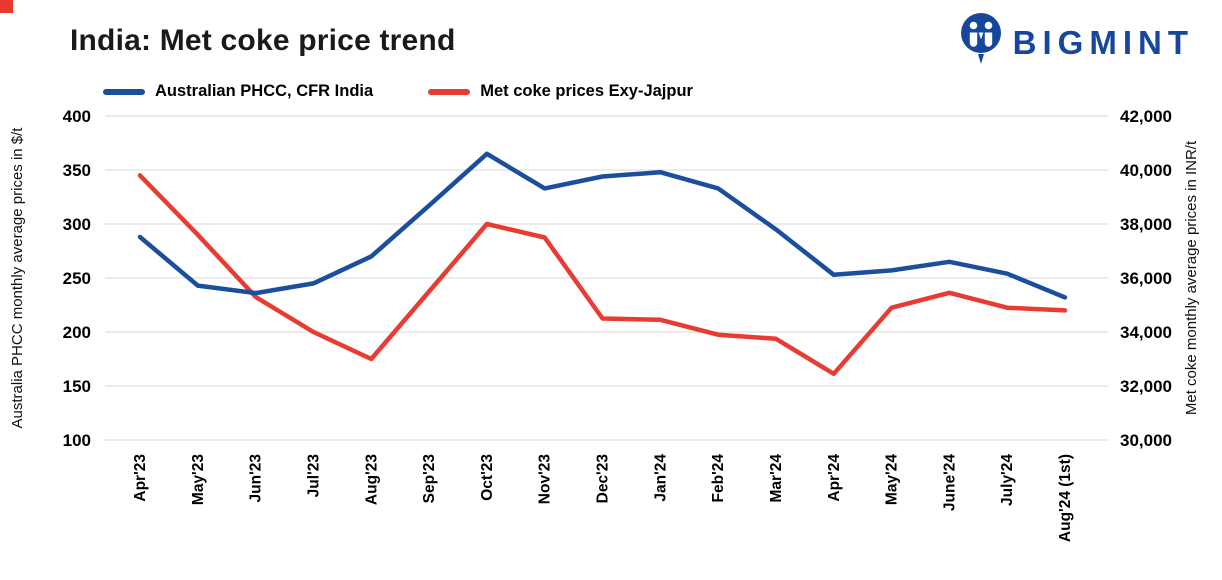 This screenshot has height=580, width=1222. I want to click on x-axis-label: Aug'23, so click(371, 479).